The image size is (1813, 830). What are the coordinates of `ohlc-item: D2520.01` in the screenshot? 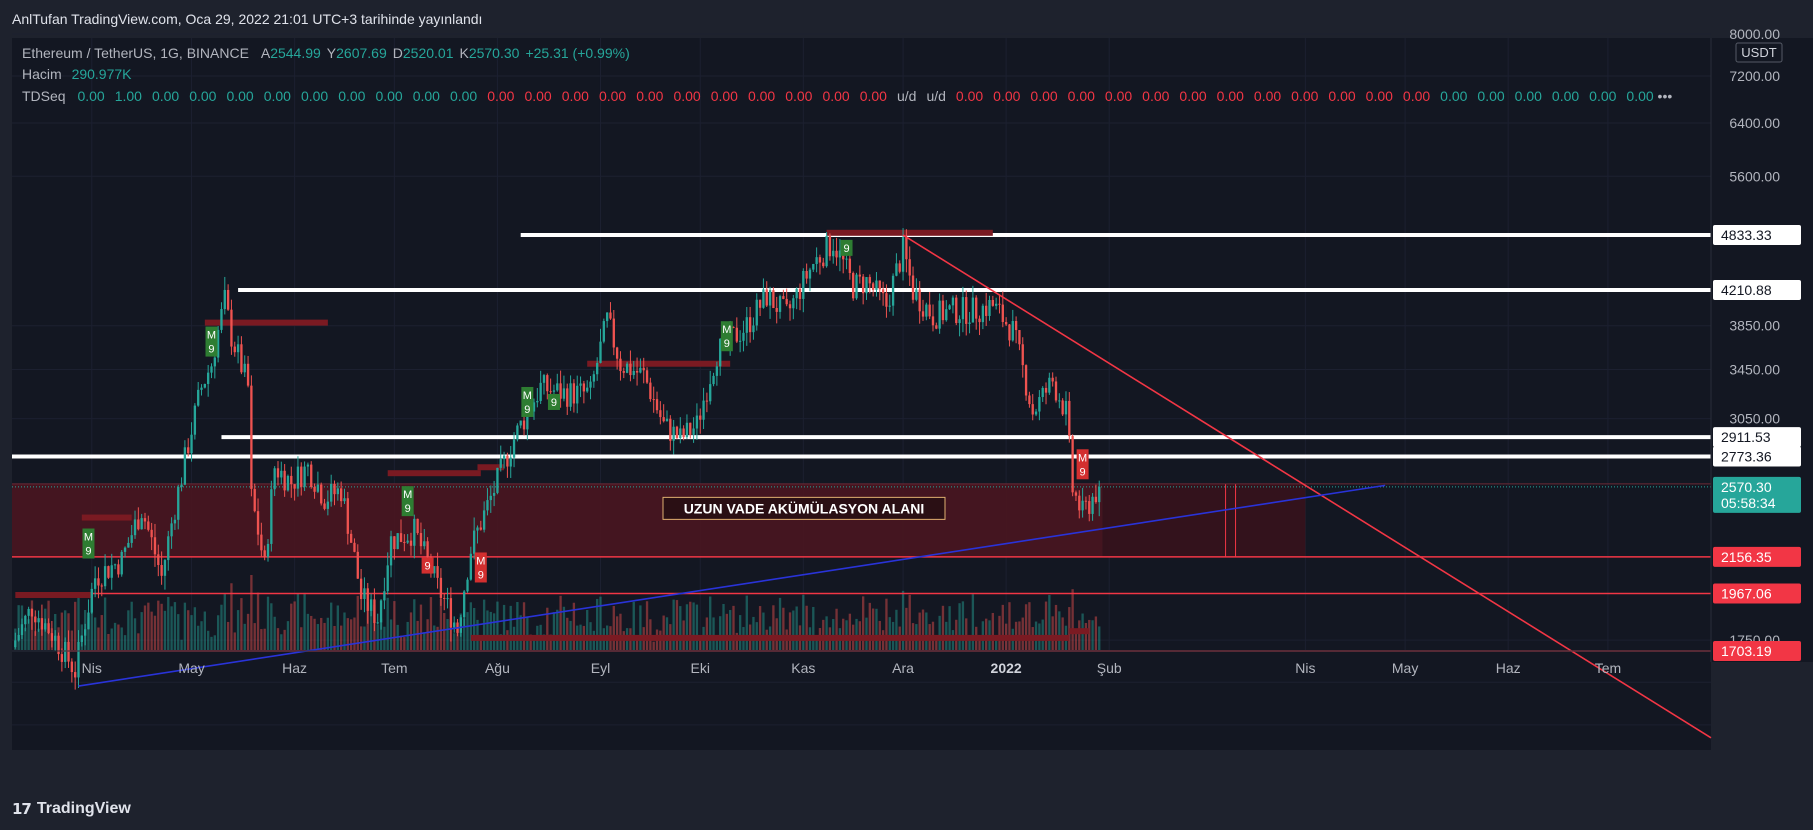 It's located at (423, 53).